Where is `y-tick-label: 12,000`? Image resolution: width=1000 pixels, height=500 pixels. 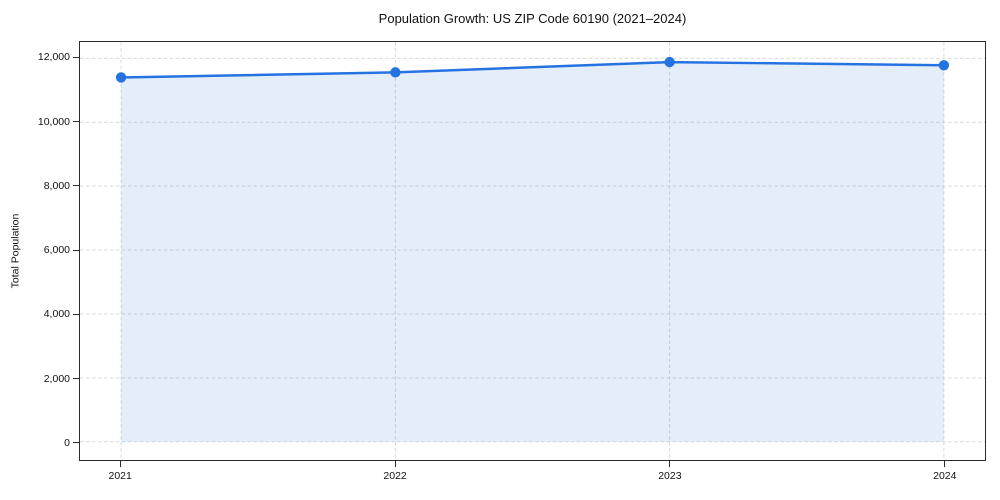 y-tick-label: 12,000 is located at coordinates (53, 57).